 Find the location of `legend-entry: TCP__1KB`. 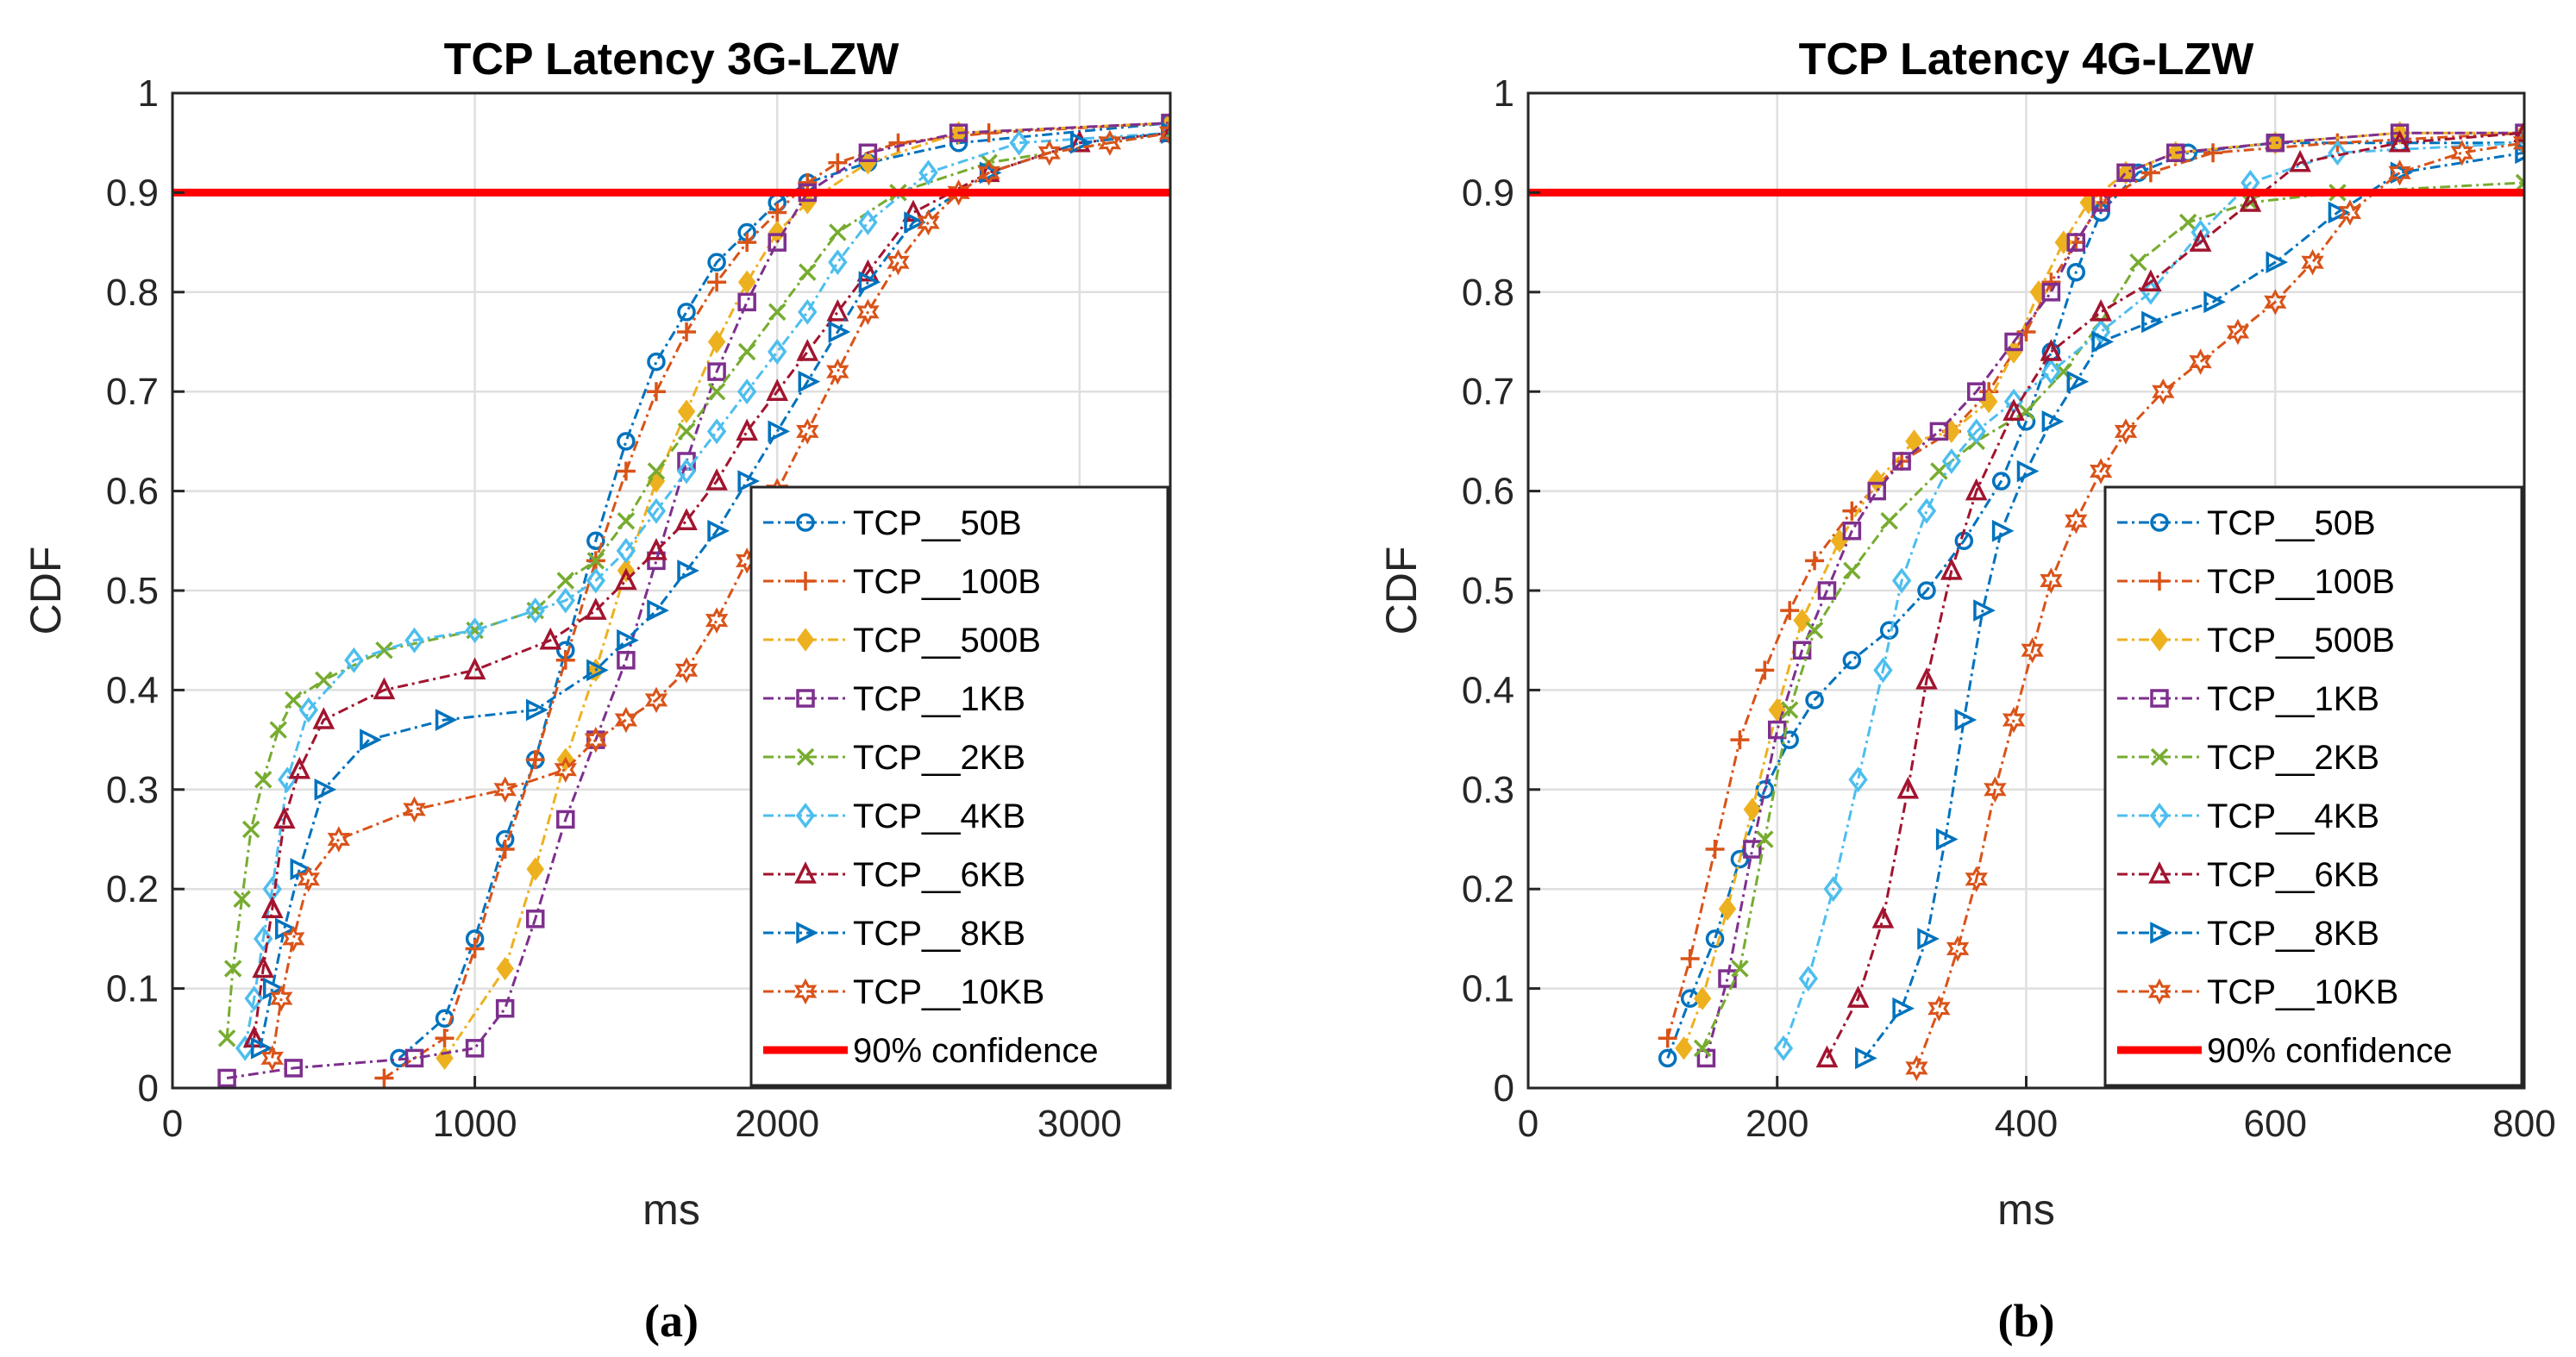

legend-entry: TCP__1KB is located at coordinates (2248, 699).